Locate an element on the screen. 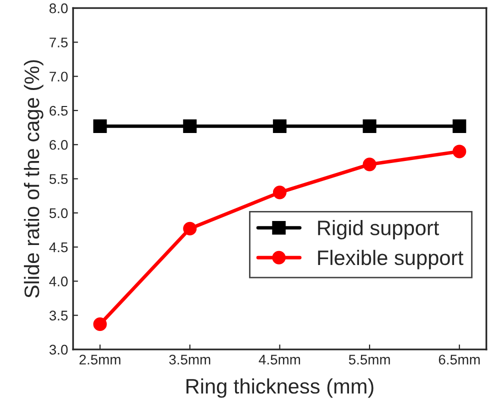  y-tick-label: 6.5 is located at coordinates (59, 111).